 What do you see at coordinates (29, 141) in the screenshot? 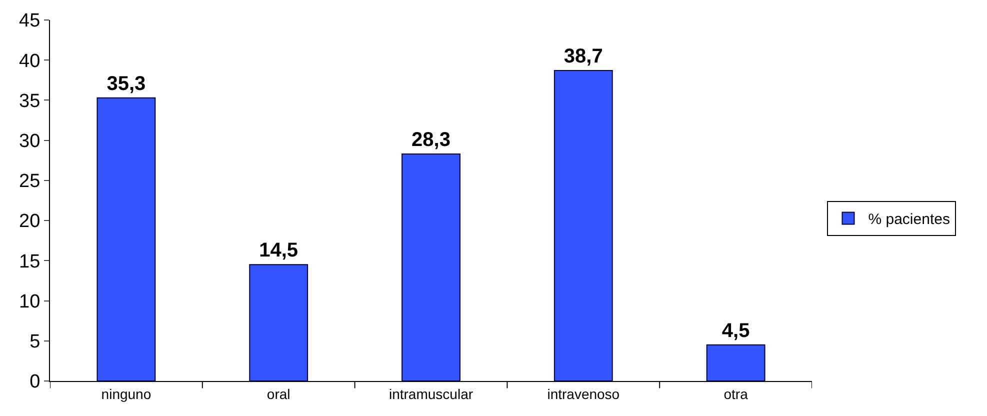
I see `y-tick-label: 30` at bounding box center [29, 141].